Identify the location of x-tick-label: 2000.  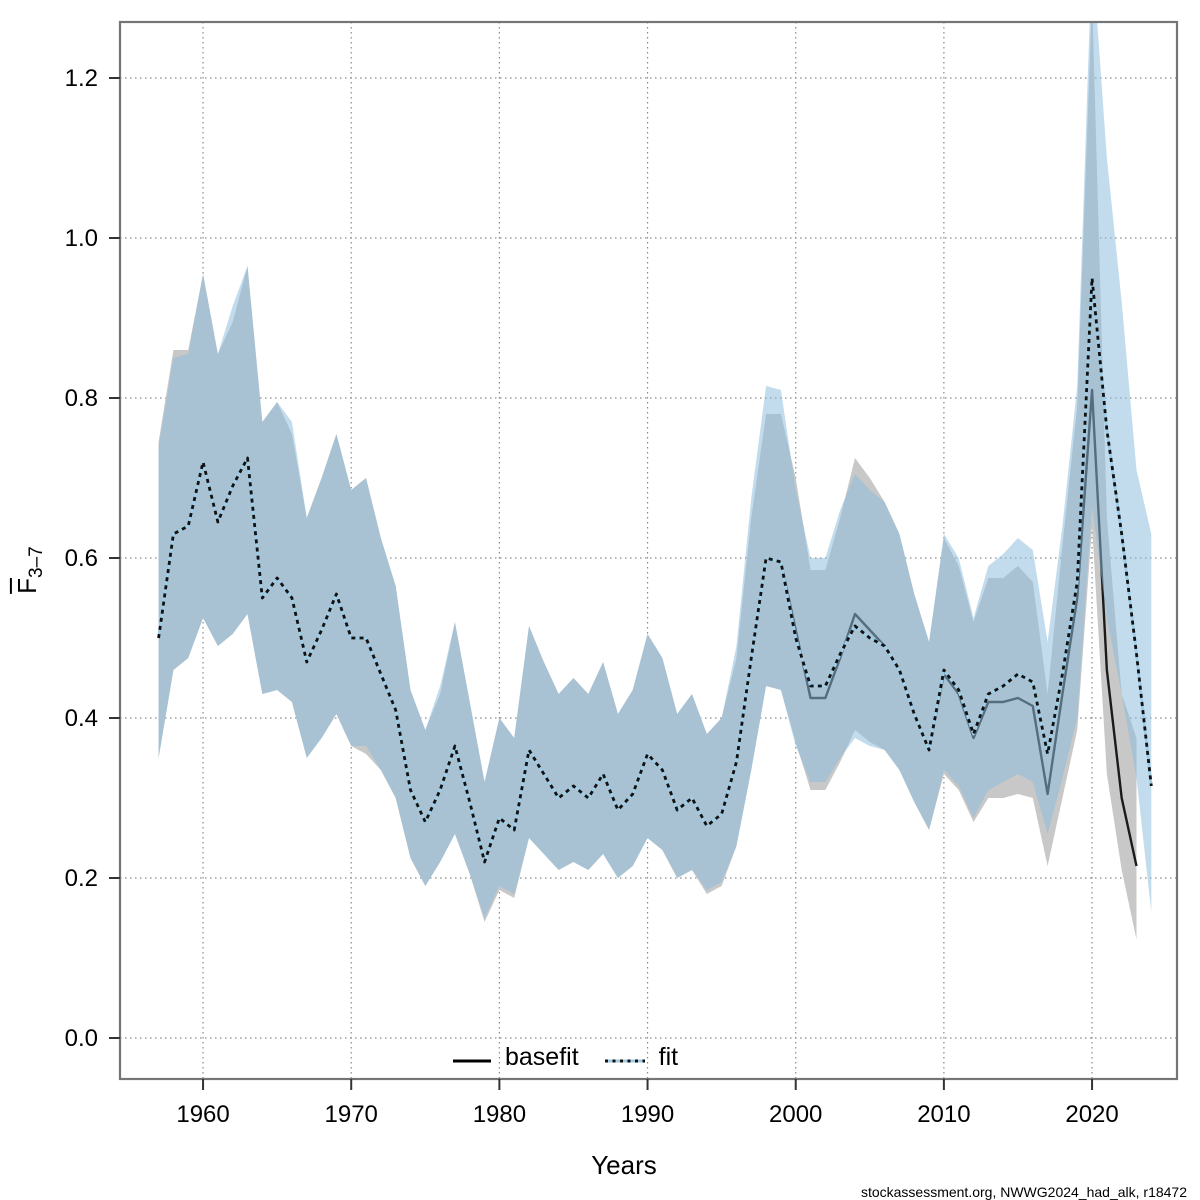
(795, 1114).